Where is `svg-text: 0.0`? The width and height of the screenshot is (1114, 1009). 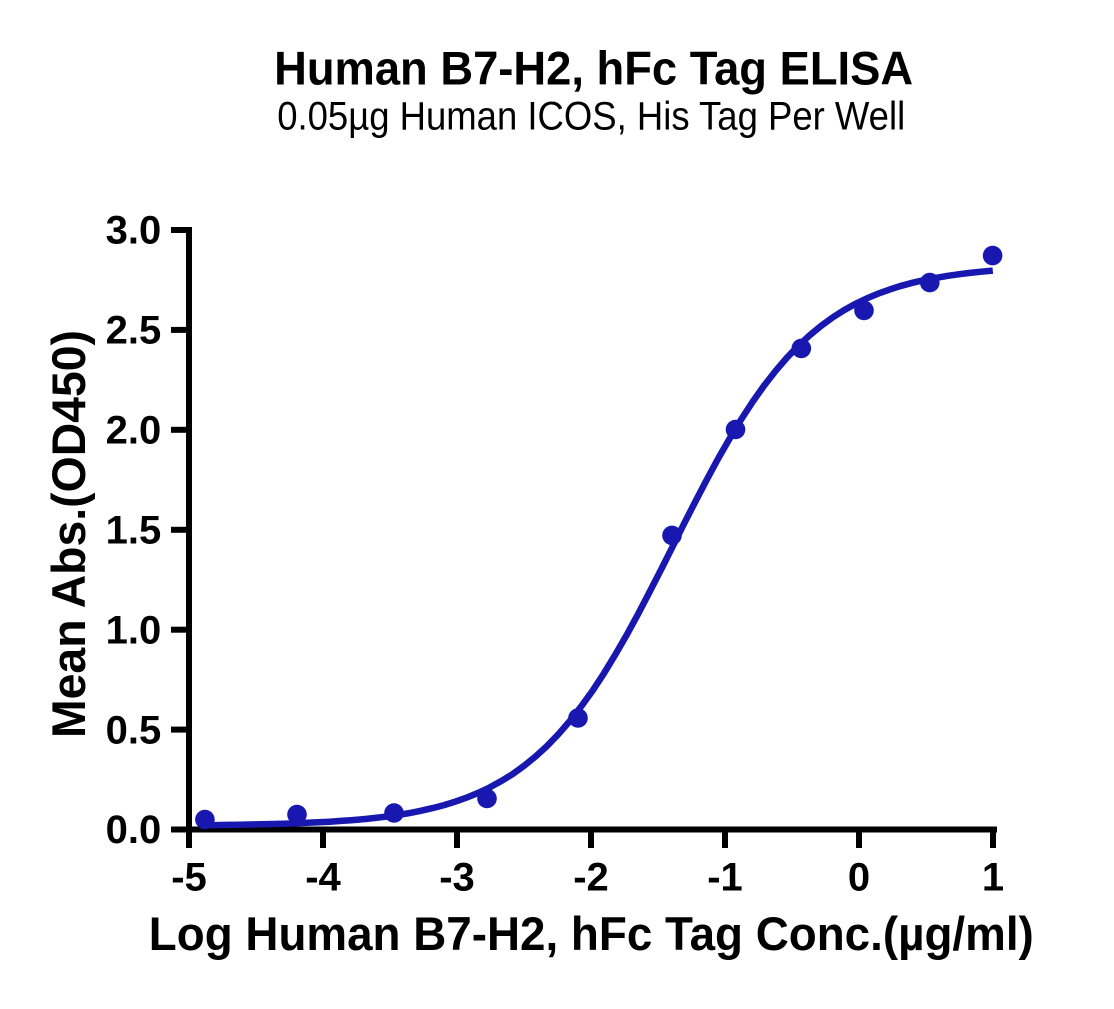 svg-text: 0.0 is located at coordinates (134, 830).